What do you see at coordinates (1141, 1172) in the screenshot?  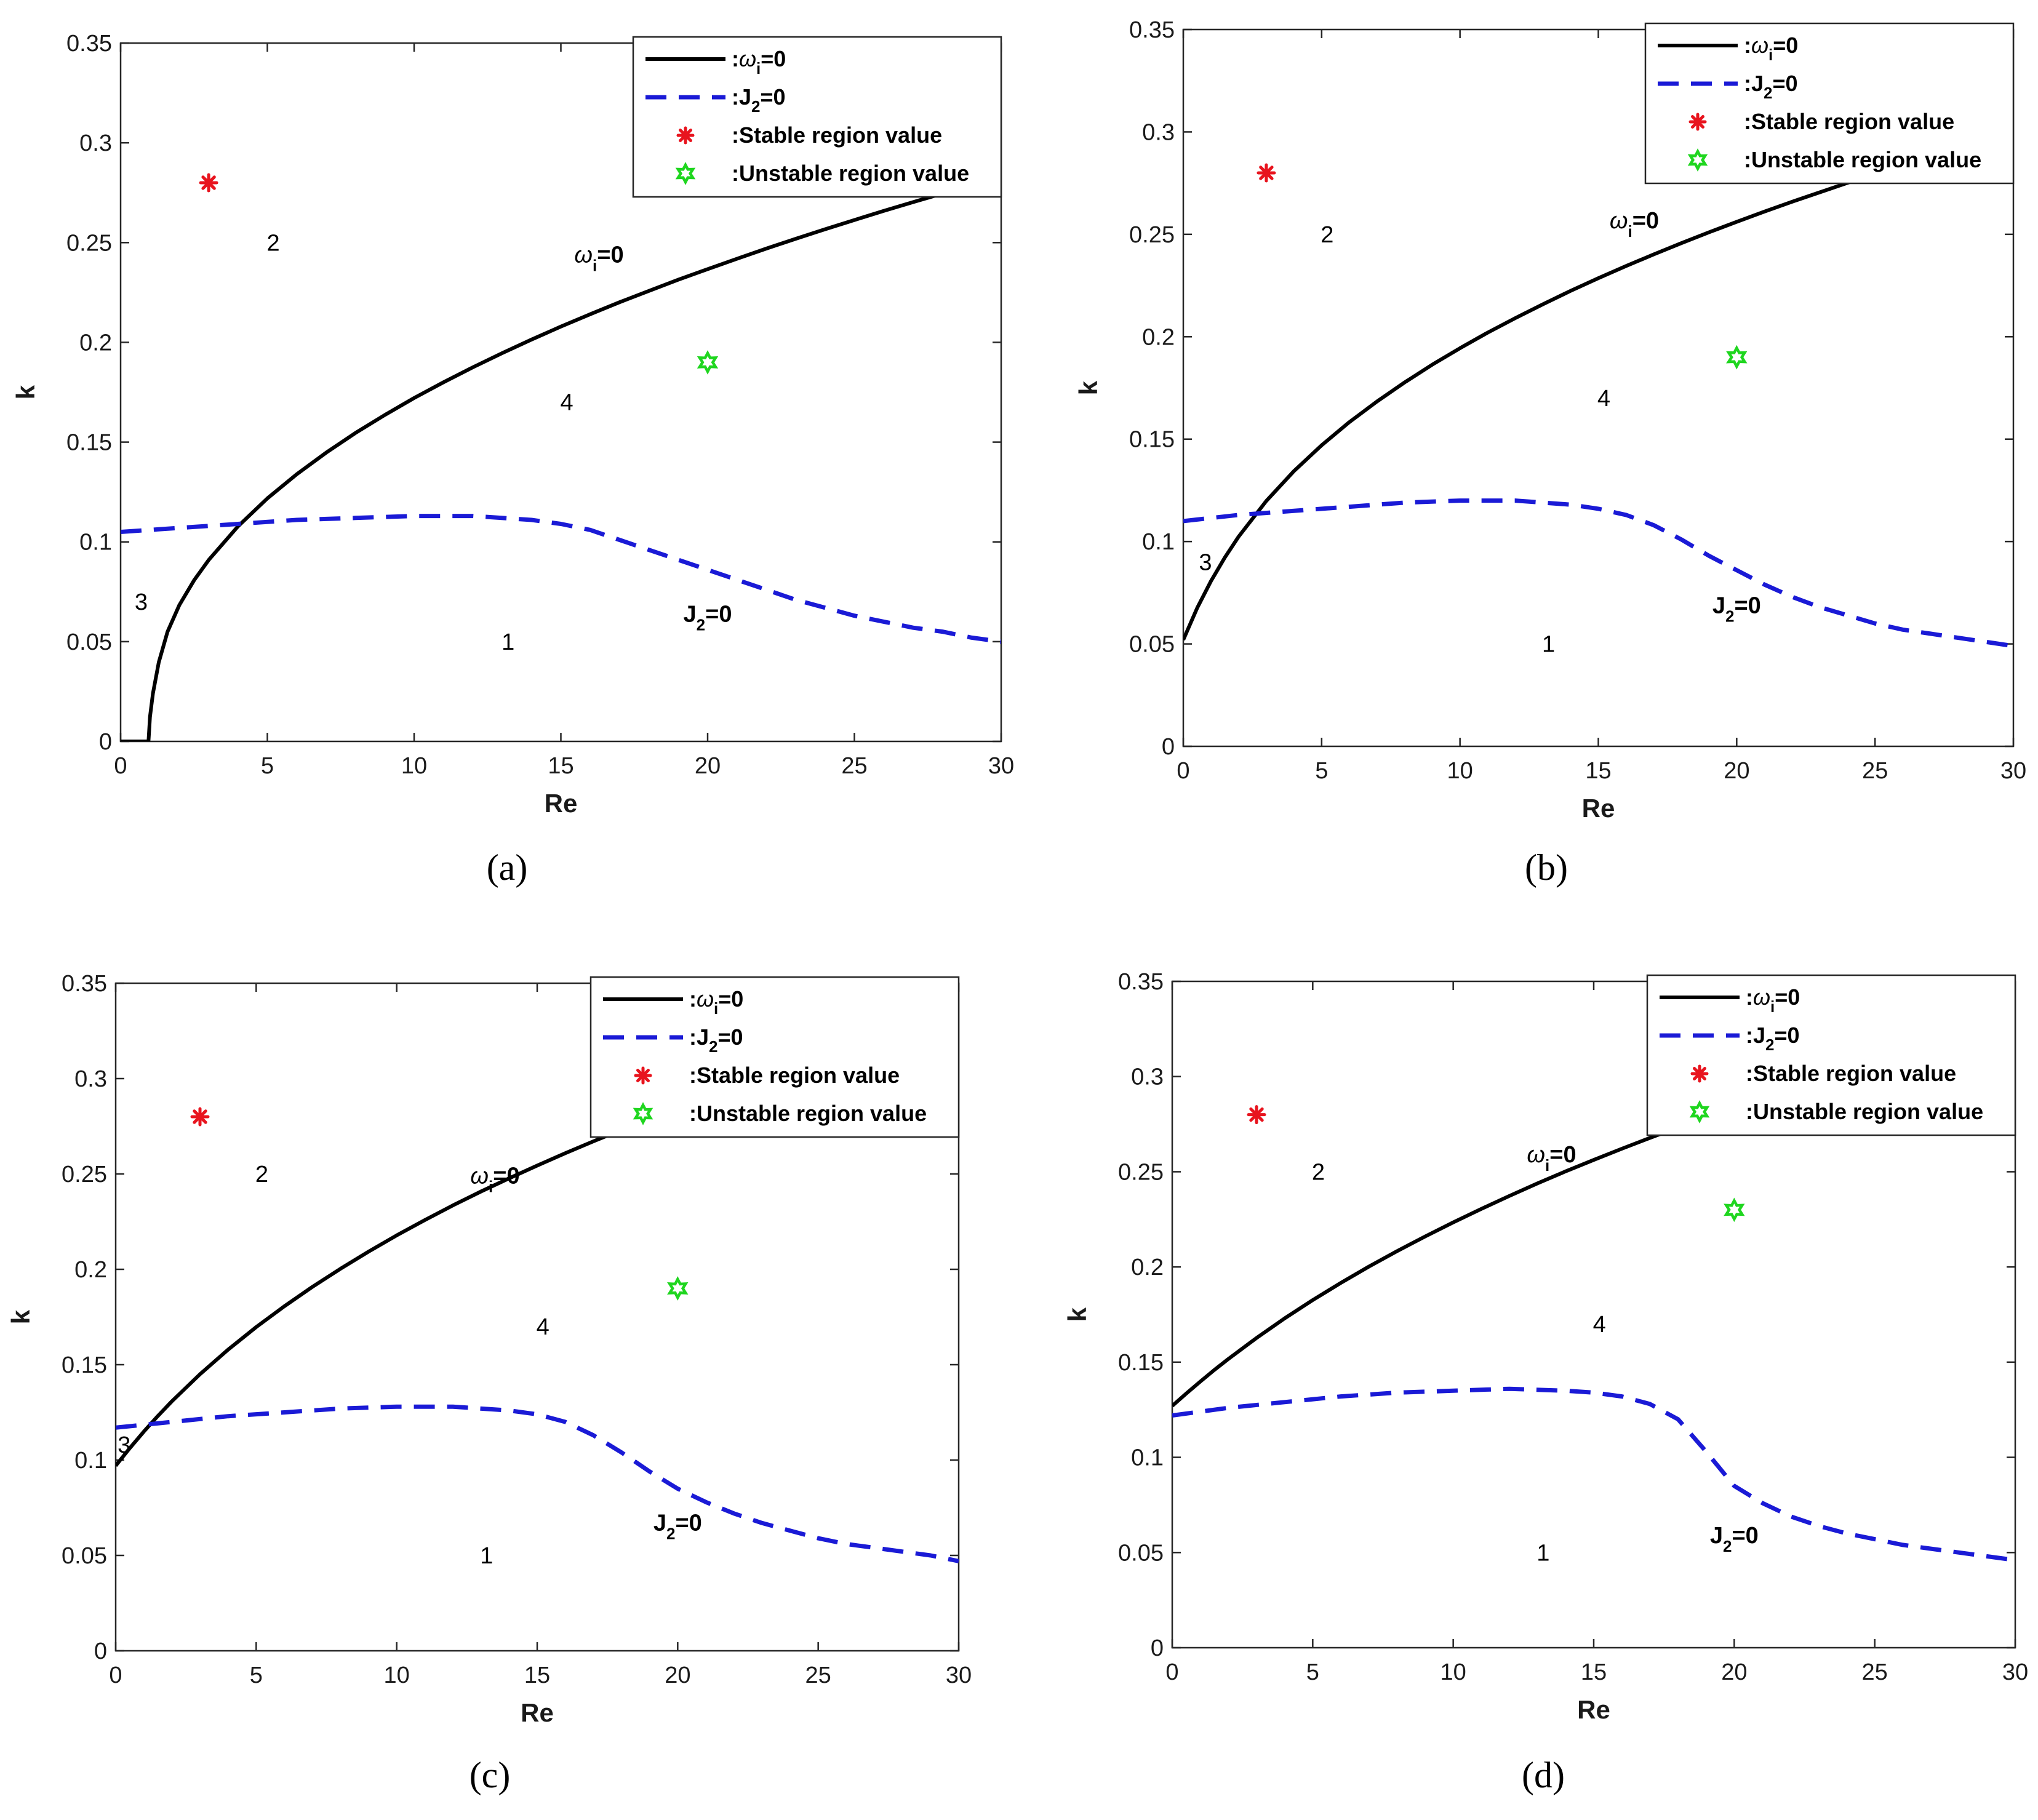 I see `y-tick-label: 0.25` at bounding box center [1141, 1172].